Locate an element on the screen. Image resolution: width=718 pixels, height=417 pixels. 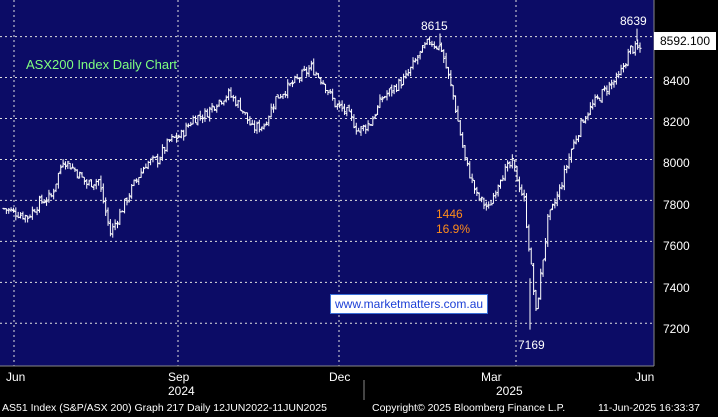
y-tick-label: 8000 is located at coordinates (676, 163).